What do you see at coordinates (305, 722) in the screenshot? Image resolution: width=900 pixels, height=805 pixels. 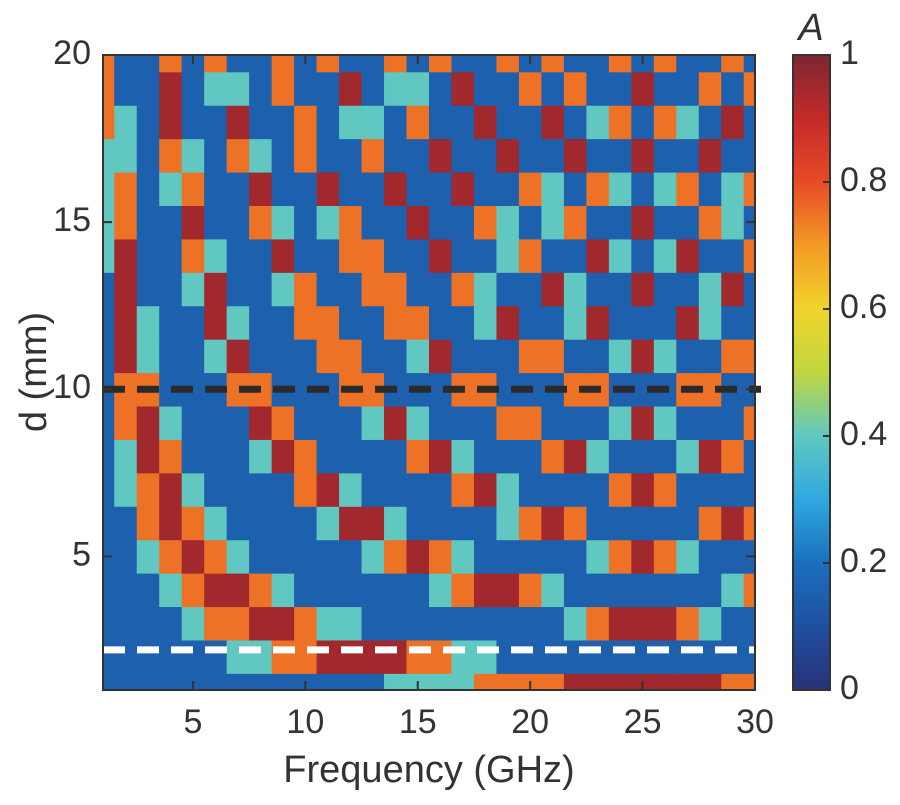 I see `x-tick-label: 10` at bounding box center [305, 722].